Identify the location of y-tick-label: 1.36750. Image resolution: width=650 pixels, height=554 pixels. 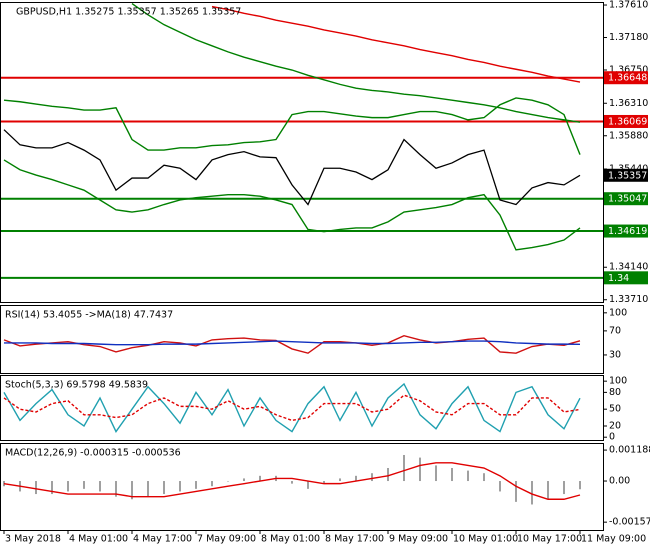
(628, 70).